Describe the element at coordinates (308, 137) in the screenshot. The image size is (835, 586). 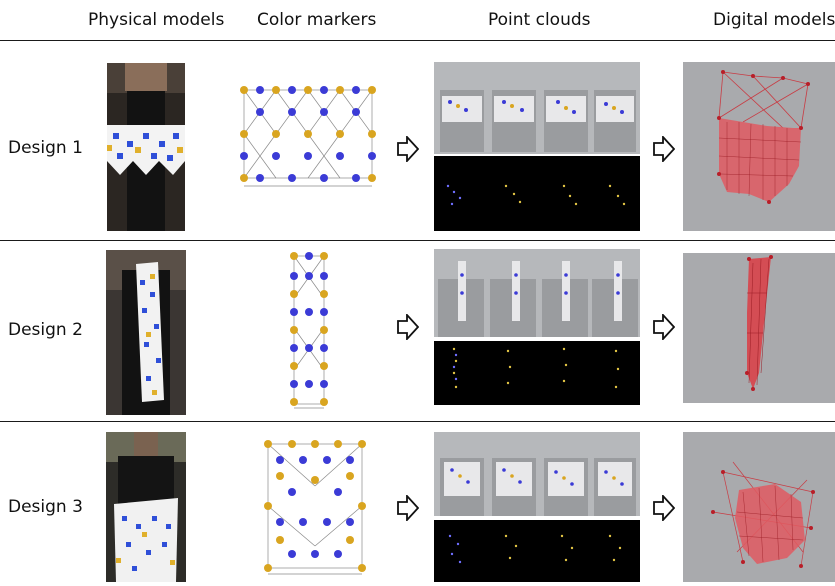
I see `design-1-color-marker-pattern` at that location.